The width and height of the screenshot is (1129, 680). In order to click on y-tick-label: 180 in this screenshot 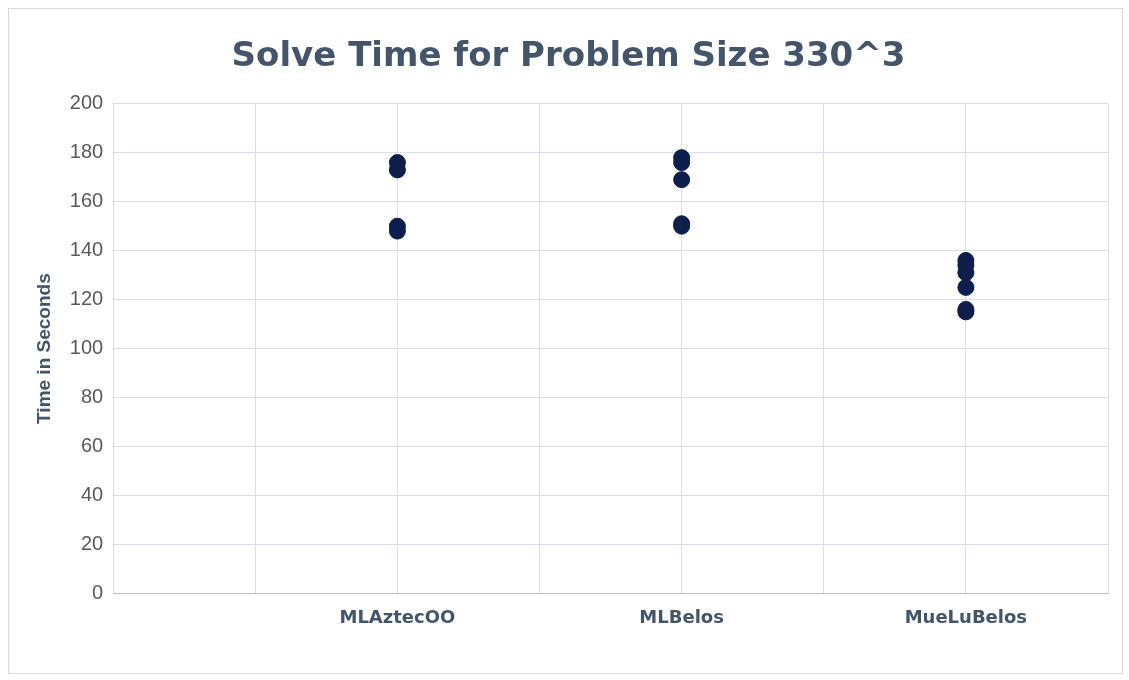, I will do `click(86, 151)`.